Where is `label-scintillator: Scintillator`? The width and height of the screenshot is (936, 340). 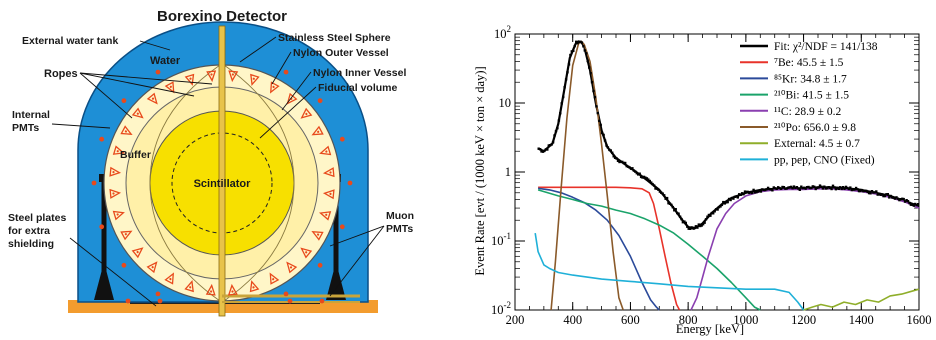 label-scintillator: Scintillator is located at coordinates (223, 184).